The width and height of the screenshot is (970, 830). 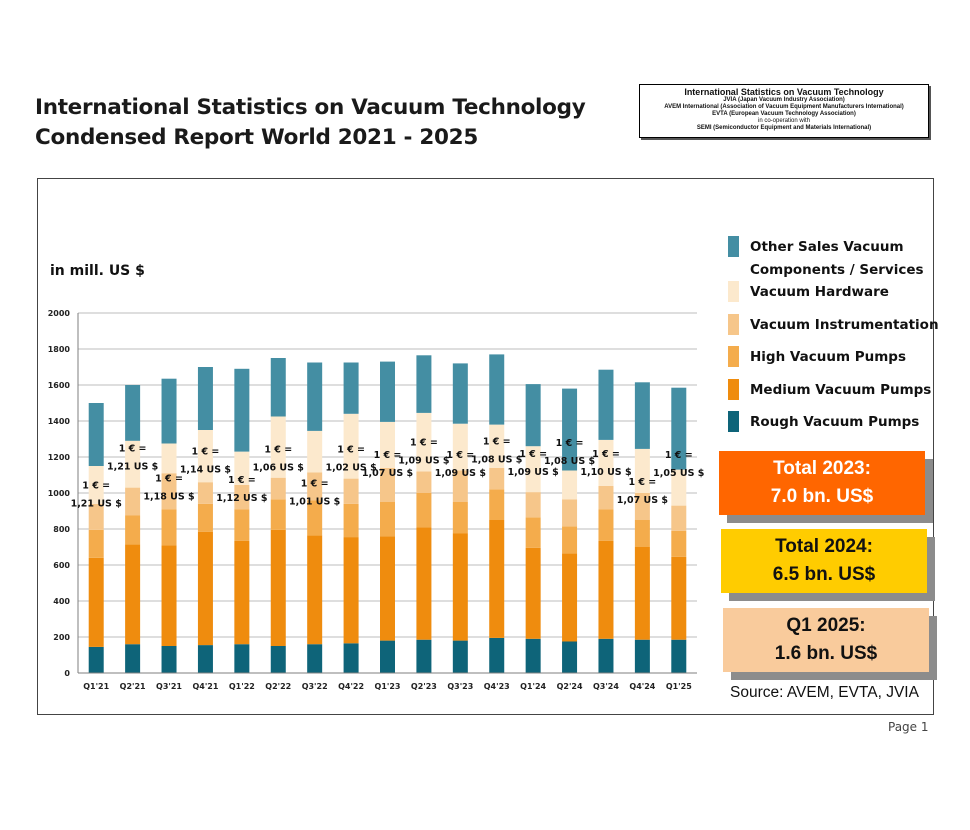 I want to click on bar-Q2'21-series-1, so click(x=133, y=594).